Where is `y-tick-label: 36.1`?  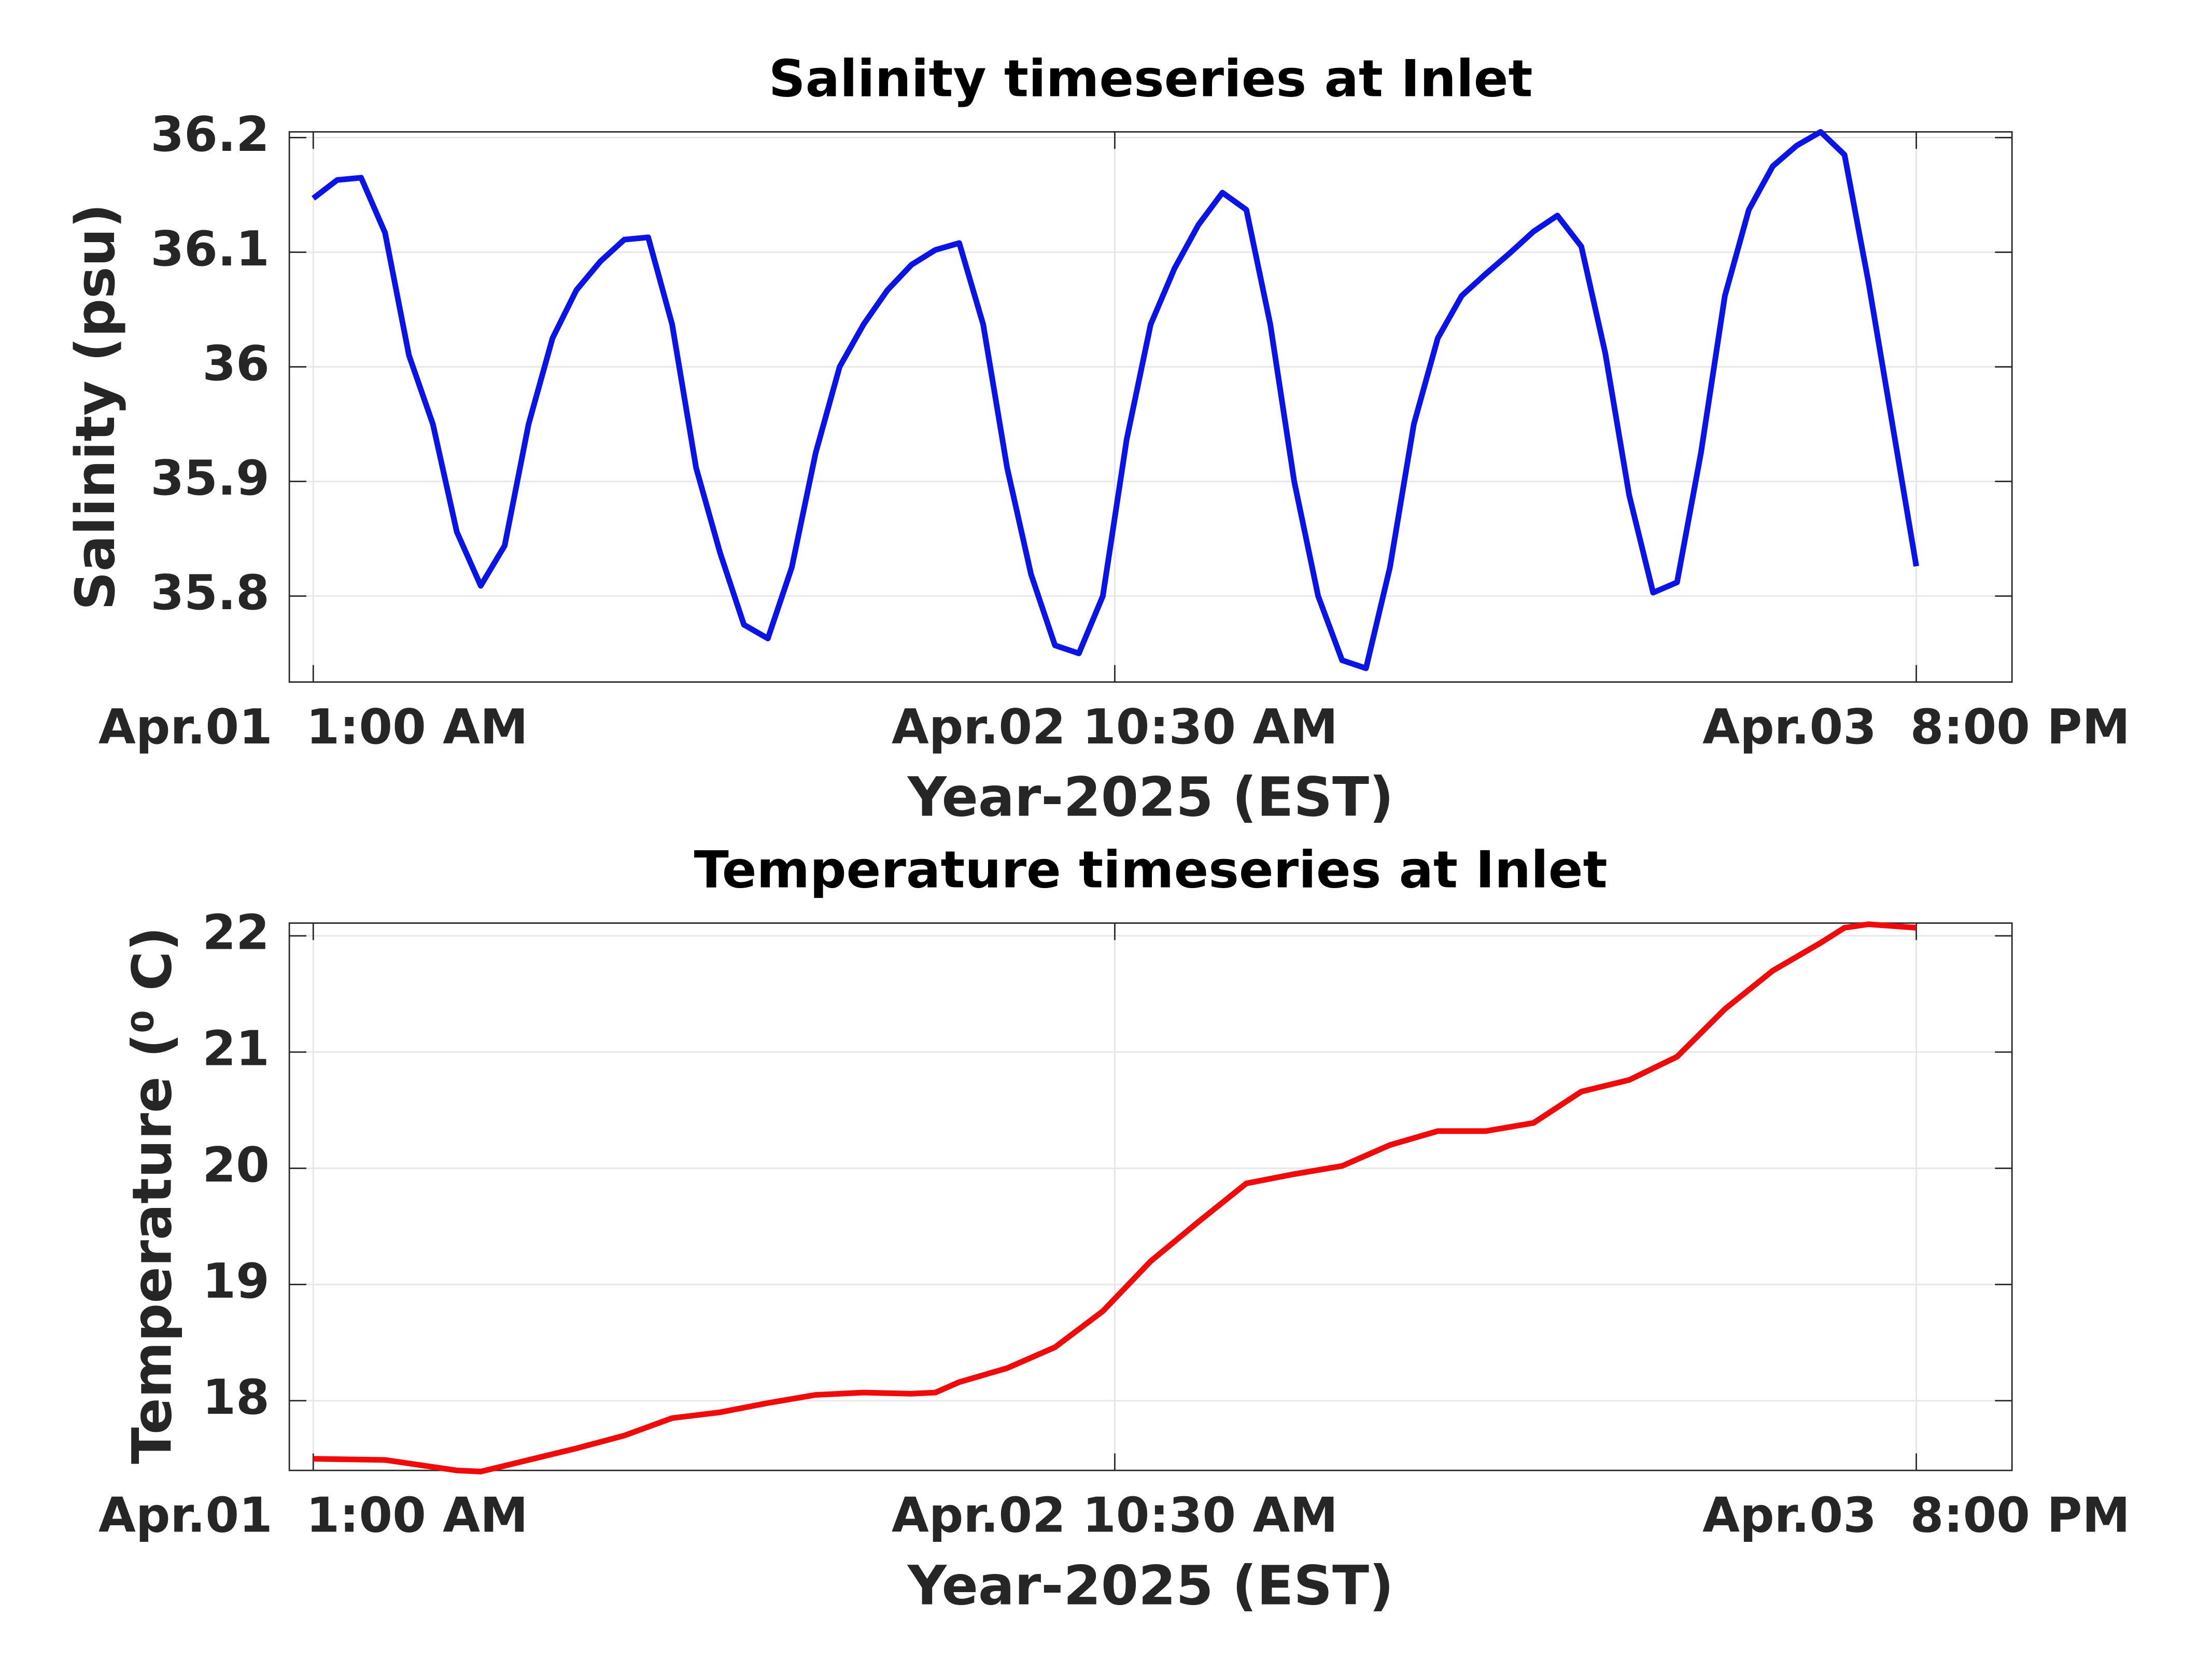
y-tick-label: 36.1 is located at coordinates (209, 249).